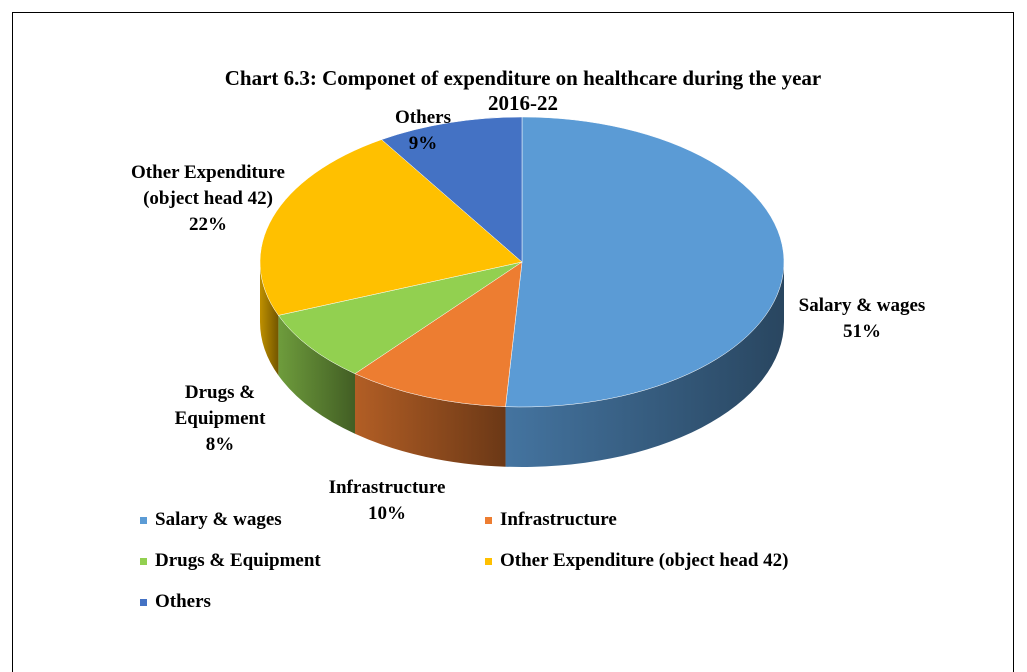 The width and height of the screenshot is (1027, 672). I want to click on data-label-value: 22%, so click(208, 224).